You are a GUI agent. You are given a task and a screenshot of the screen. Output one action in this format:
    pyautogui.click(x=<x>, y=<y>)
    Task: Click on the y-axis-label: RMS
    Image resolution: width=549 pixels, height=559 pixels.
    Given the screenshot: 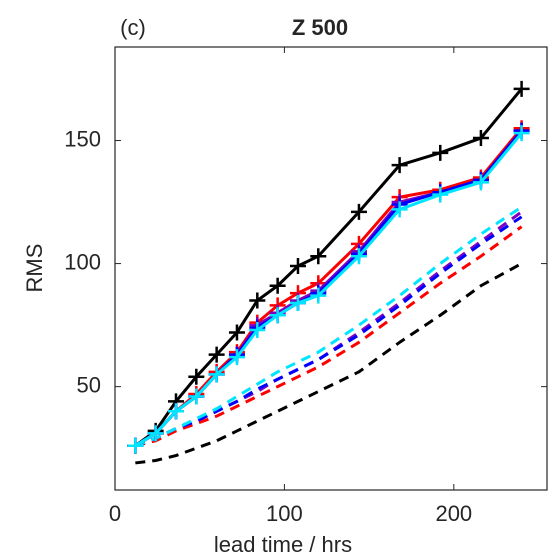 What is the action you would take?
    pyautogui.click(x=34, y=268)
    